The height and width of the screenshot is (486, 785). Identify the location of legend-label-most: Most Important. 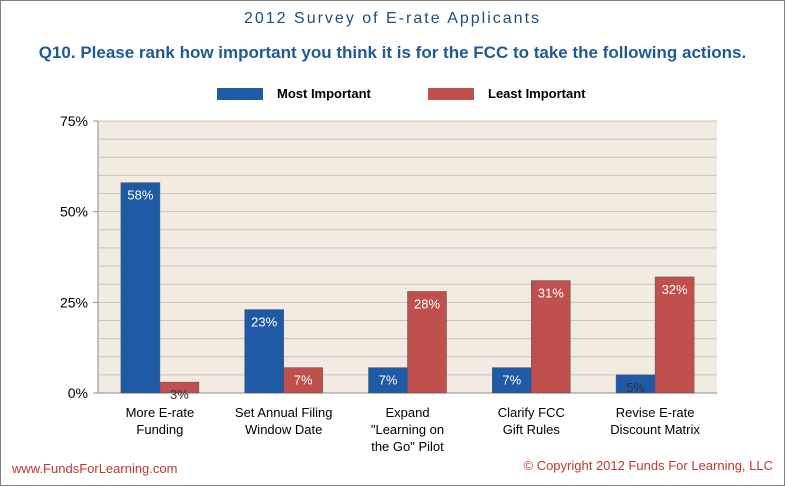
(324, 93).